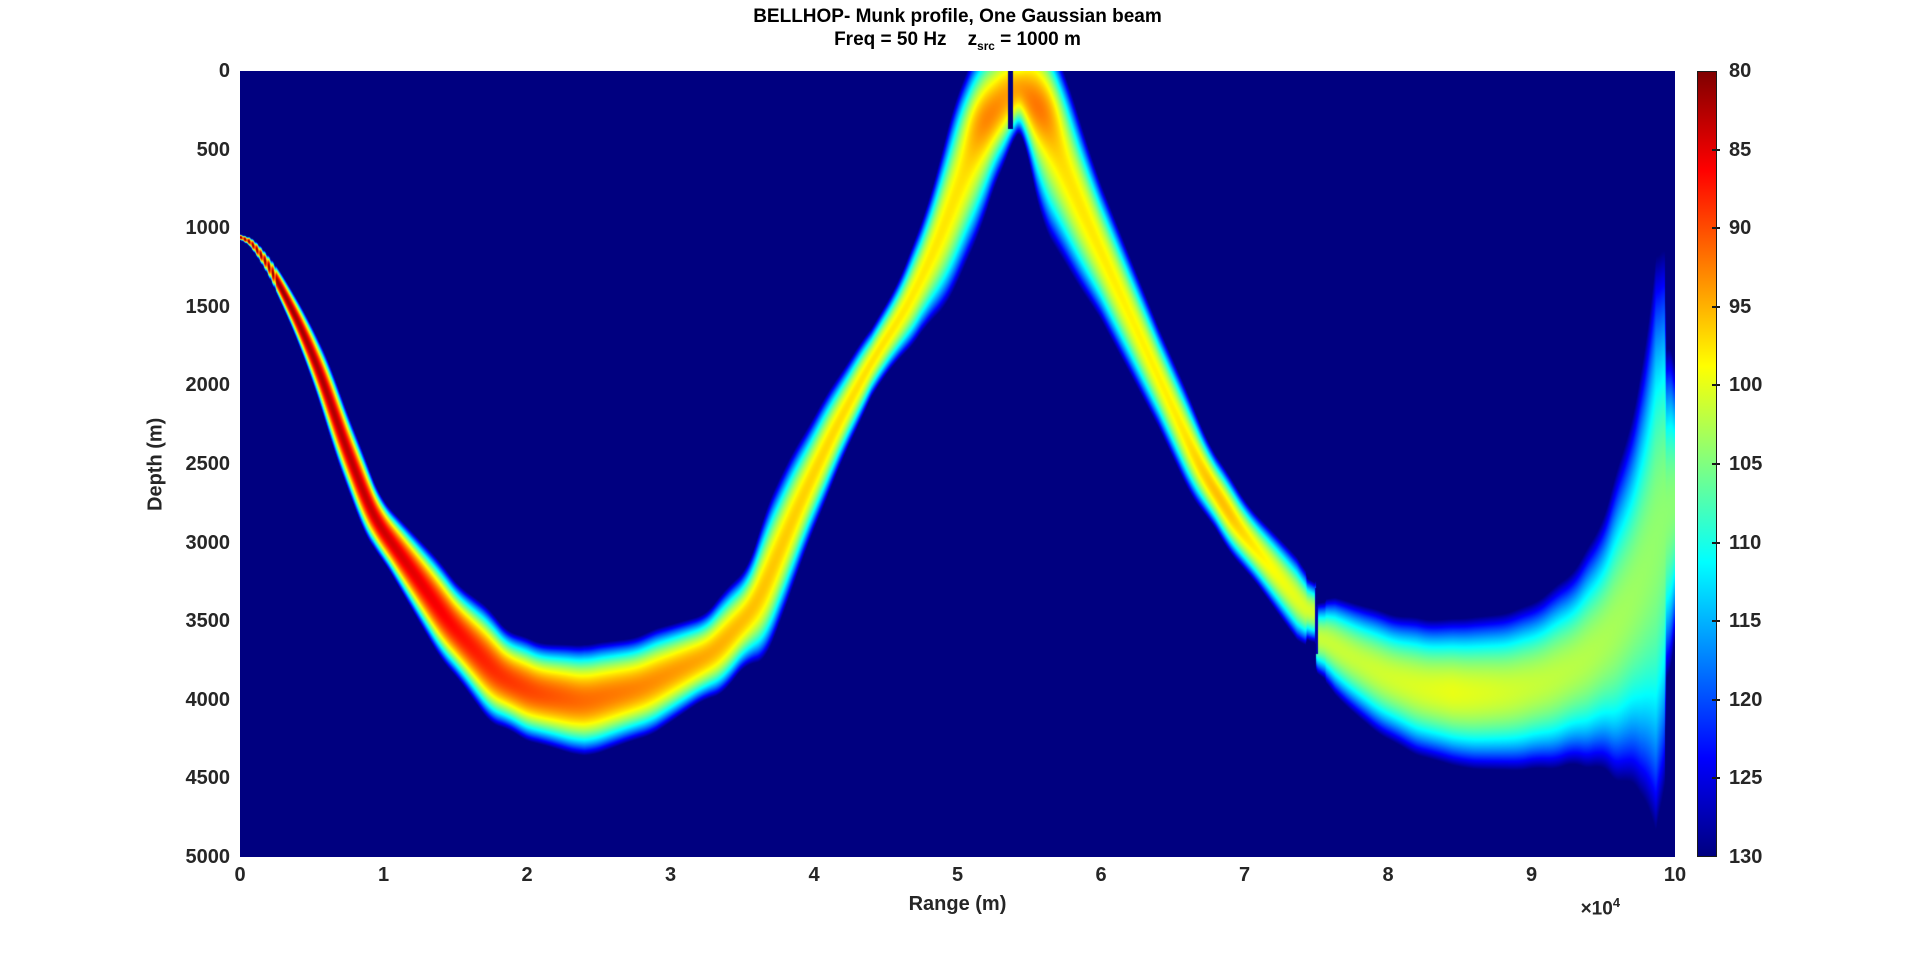 The image size is (1920, 963). What do you see at coordinates (1746, 464) in the screenshot?
I see `colorbar-tick-label: 105` at bounding box center [1746, 464].